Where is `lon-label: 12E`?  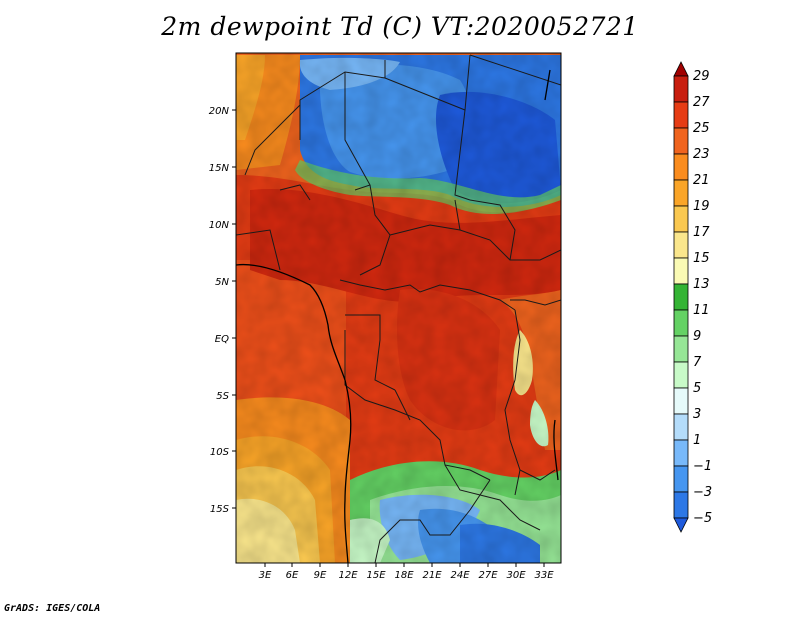
lon-label: 12E is located at coordinates (348, 575).